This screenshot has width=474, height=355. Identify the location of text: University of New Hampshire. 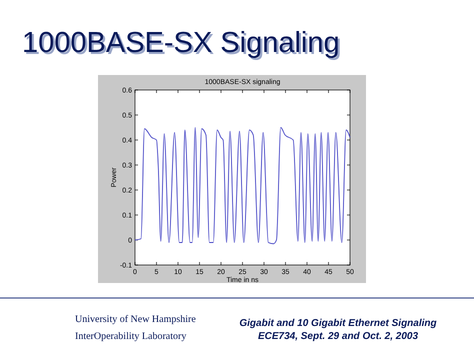
(135, 319).